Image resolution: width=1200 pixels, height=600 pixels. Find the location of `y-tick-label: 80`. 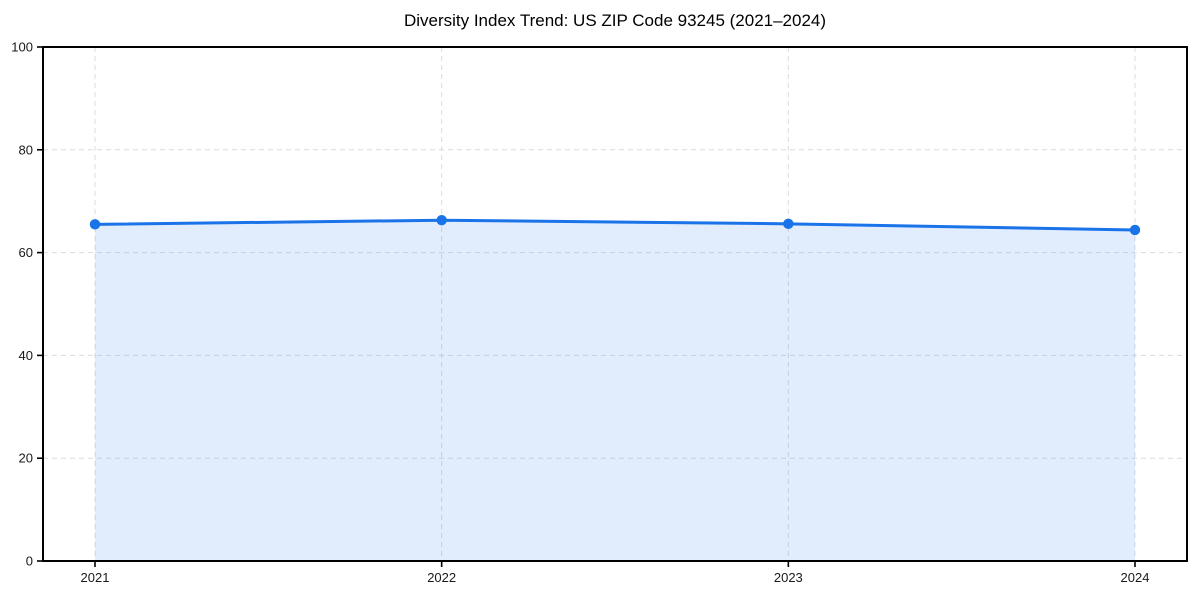

y-tick-label: 80 is located at coordinates (26, 149).